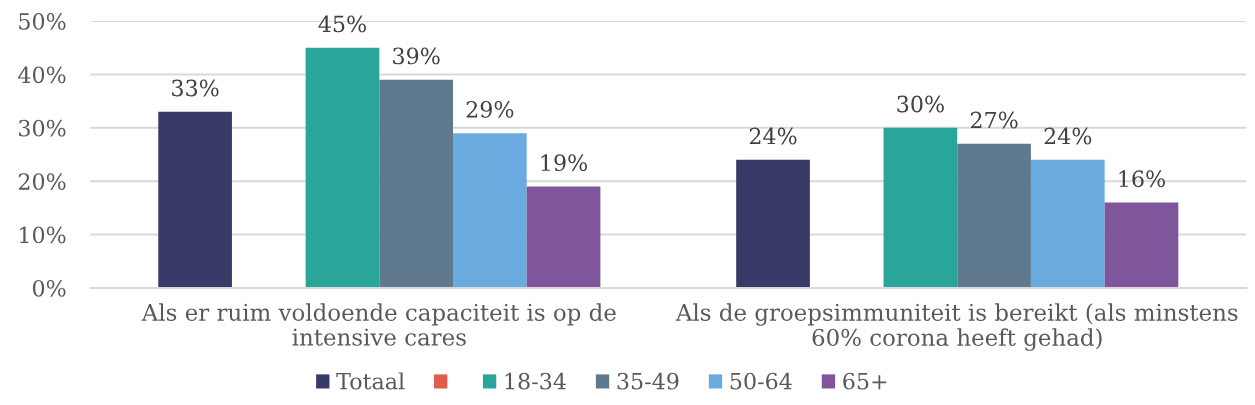  What do you see at coordinates (42, 181) in the screenshot?
I see `y-tick-label: 20%` at bounding box center [42, 181].